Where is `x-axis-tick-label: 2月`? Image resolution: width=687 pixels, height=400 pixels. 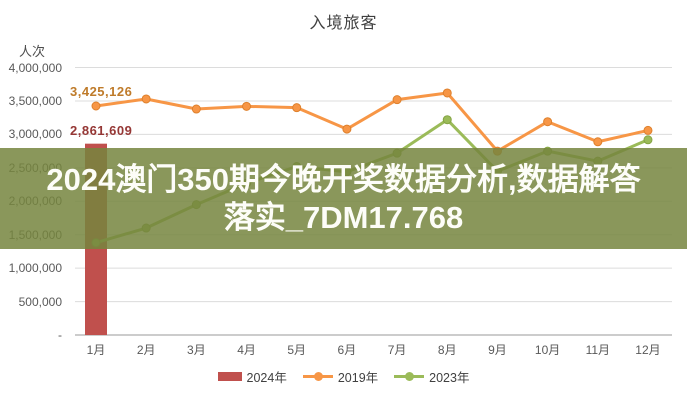 x-axis-tick-label: 2月 is located at coordinates (146, 350).